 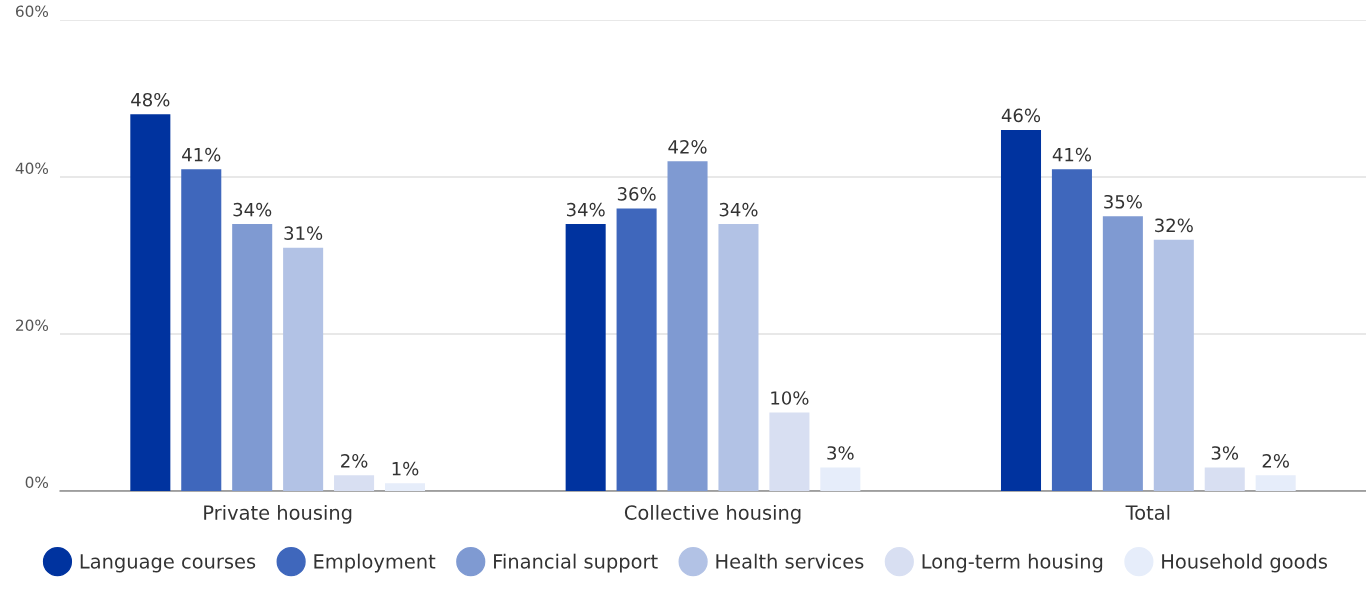 What do you see at coordinates (636, 194) in the screenshot?
I see `data-label: 36%` at bounding box center [636, 194].